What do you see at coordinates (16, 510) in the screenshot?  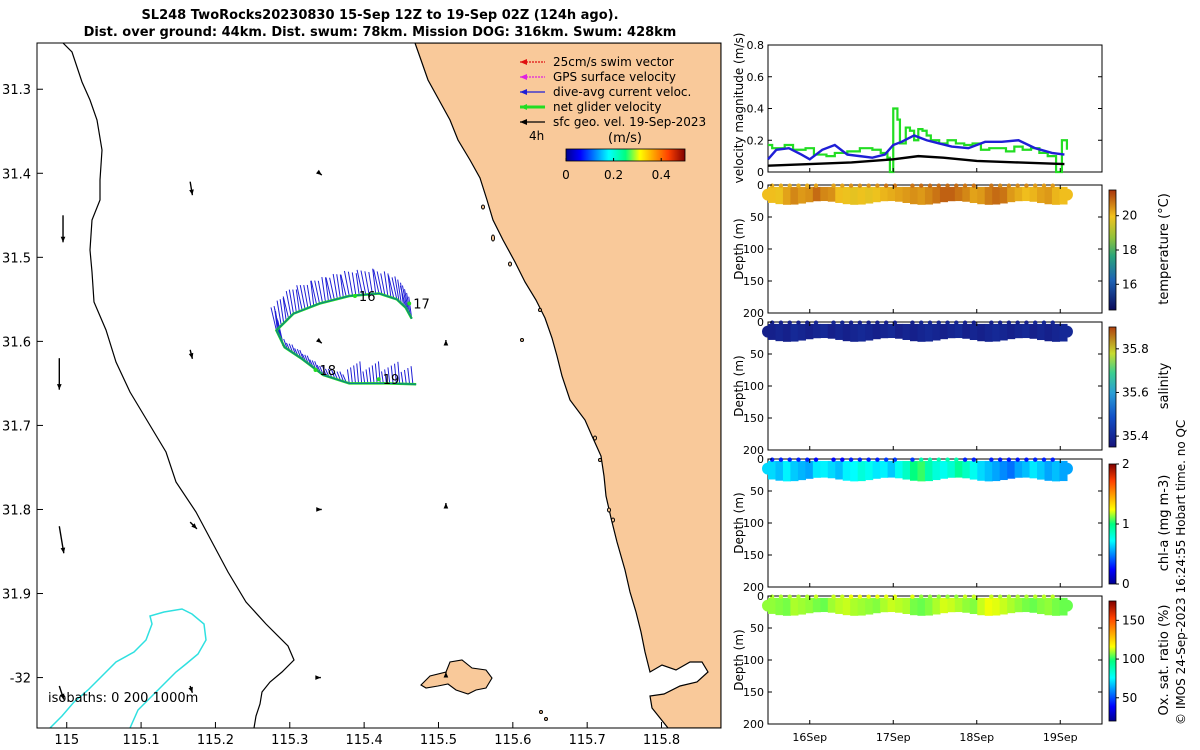 I see `map-y-tick-label: 31.8` at bounding box center [16, 510].